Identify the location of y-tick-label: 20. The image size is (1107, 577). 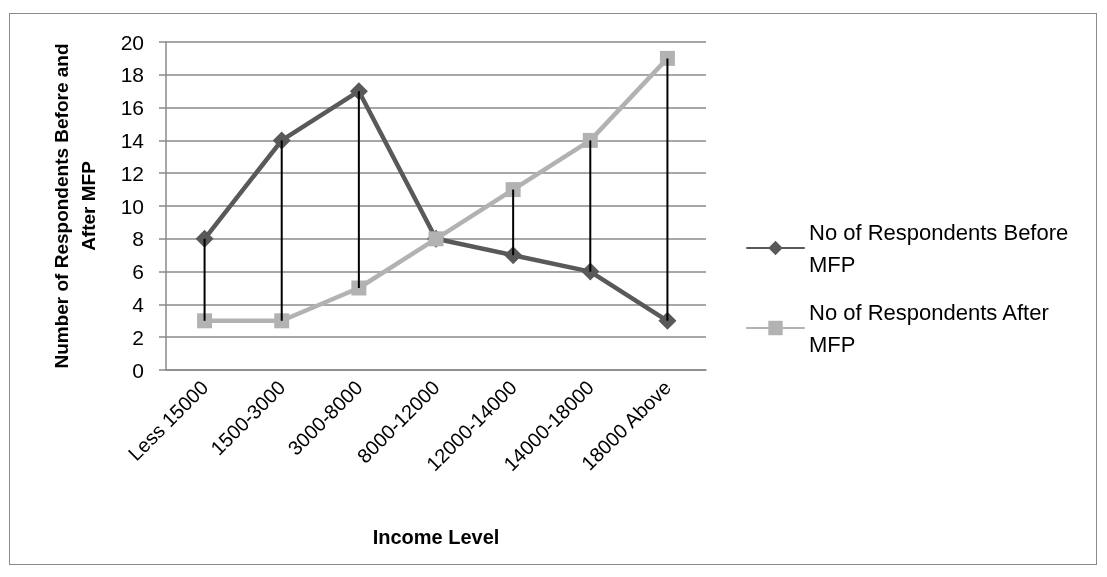
(132, 42).